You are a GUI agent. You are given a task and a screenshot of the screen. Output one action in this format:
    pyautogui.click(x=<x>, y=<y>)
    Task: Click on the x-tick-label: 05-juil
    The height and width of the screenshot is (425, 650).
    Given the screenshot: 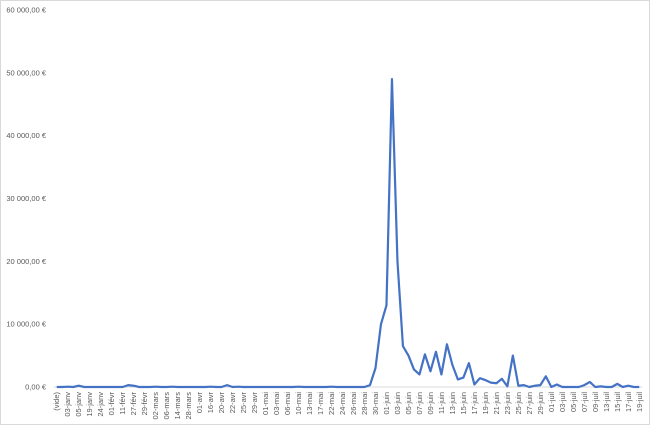 What is the action you would take?
    pyautogui.click(x=573, y=402)
    